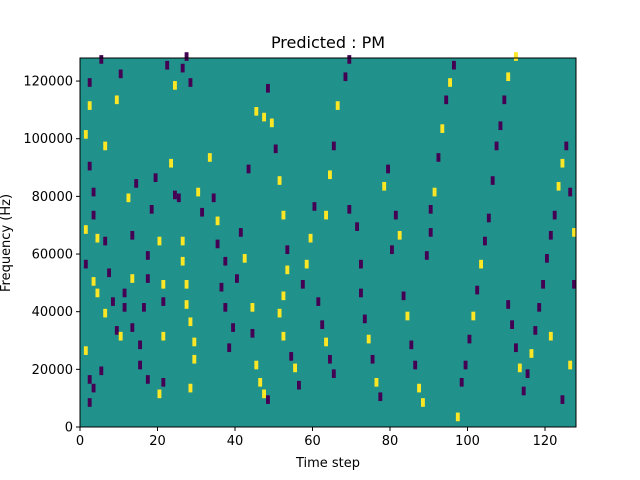 Image resolution: width=640 pixels, height=480 pixels. Describe the element at coordinates (52, 197) in the screenshot. I see `y-tick-label: 80000` at that location.